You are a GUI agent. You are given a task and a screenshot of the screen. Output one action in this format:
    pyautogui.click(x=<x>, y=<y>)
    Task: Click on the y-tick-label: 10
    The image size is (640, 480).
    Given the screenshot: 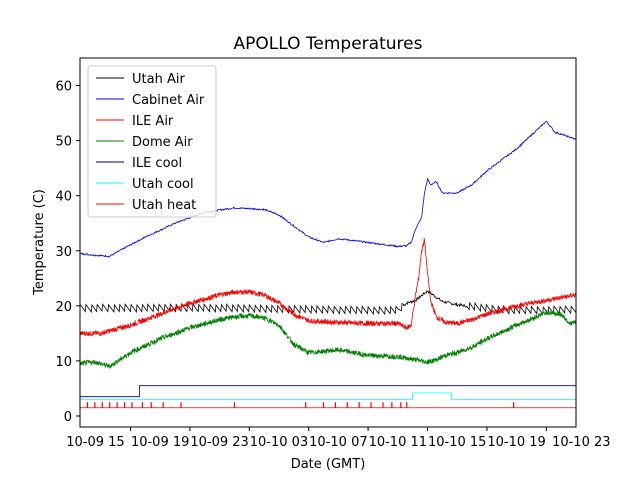 What is the action you would take?
    pyautogui.click(x=63, y=362)
    